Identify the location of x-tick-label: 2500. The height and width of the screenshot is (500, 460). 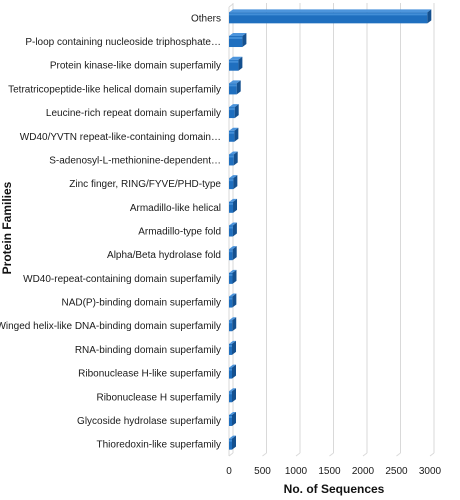
(396, 471).